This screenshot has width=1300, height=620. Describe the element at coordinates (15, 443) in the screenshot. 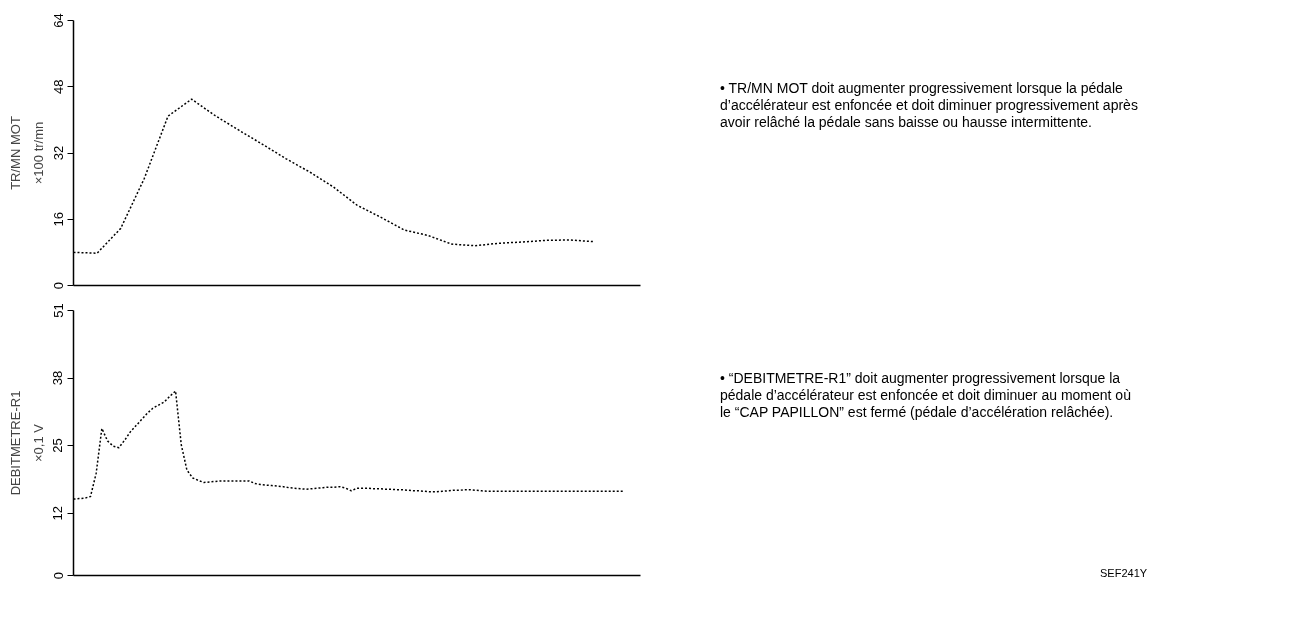

I see `y-axis-title: DEBITMETRE-R1` at that location.